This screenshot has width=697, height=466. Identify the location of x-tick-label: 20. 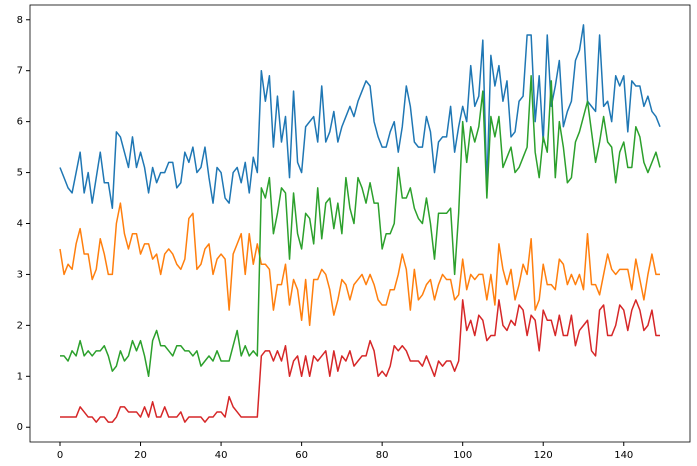
(140, 455).